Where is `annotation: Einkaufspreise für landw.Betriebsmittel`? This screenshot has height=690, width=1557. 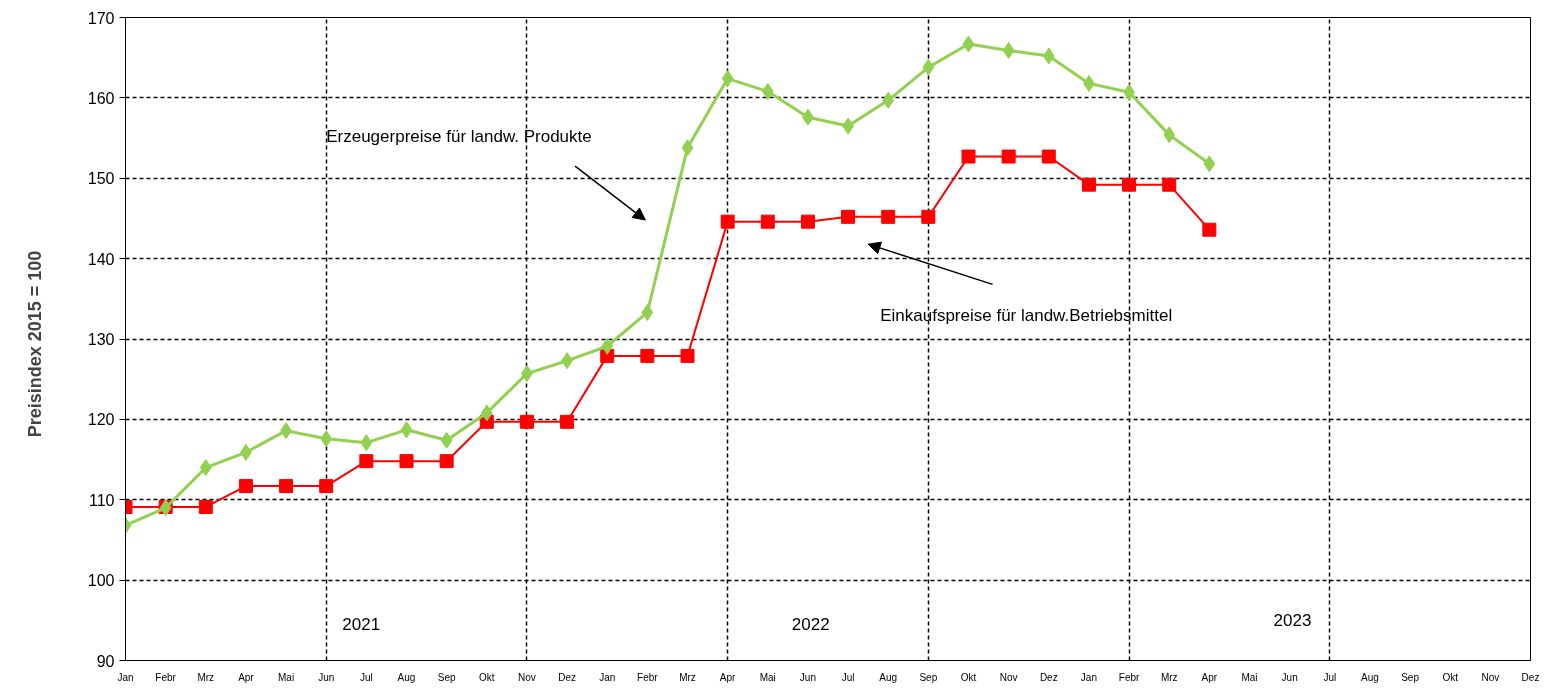 annotation: Einkaufspreise für landw.Betriebsmittel is located at coordinates (1026, 316).